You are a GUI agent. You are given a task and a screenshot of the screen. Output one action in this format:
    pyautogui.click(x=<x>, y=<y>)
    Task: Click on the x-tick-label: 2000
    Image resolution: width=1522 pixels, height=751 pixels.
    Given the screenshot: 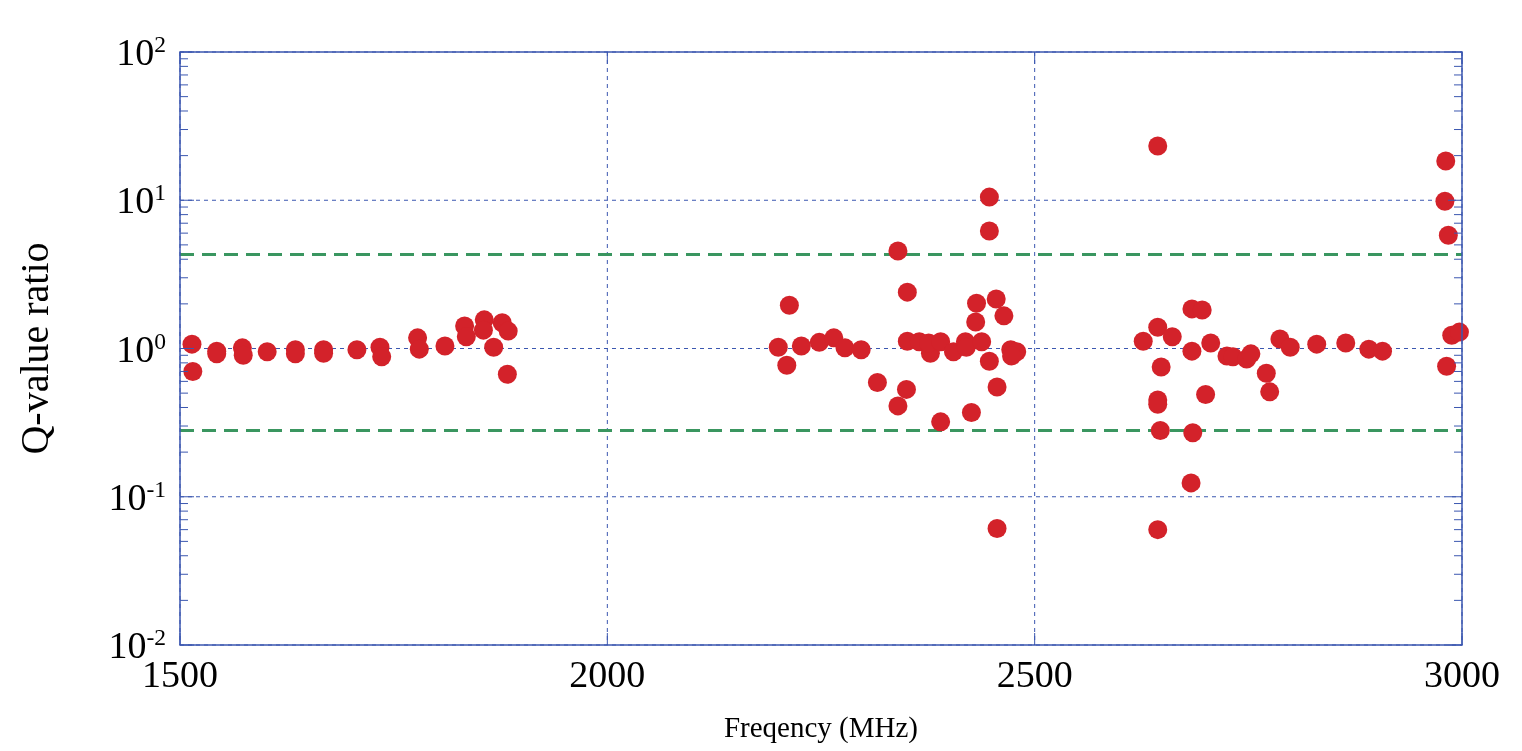 What is the action you would take?
    pyautogui.click(x=607, y=674)
    